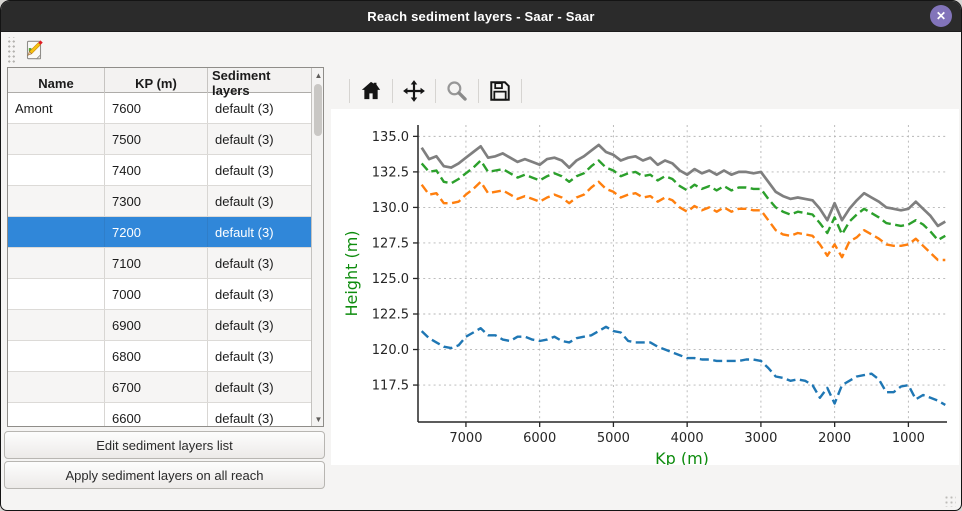 The height and width of the screenshot is (511, 962). What do you see at coordinates (156, 139) in the screenshot?
I see `cell-kp: 7500` at bounding box center [156, 139].